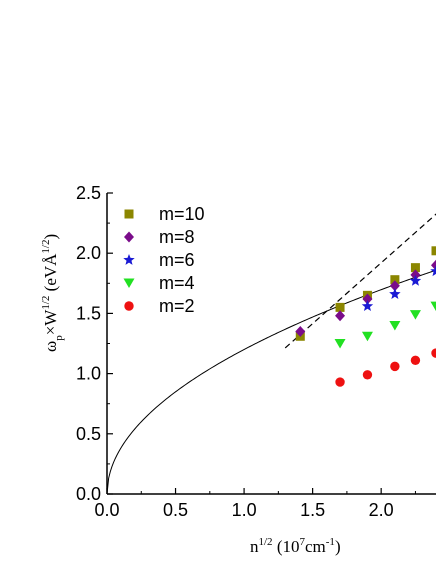 This screenshot has height=564, width=436. Describe the element at coordinates (175, 510) in the screenshot. I see `x-tick-label: 0.5` at that location.